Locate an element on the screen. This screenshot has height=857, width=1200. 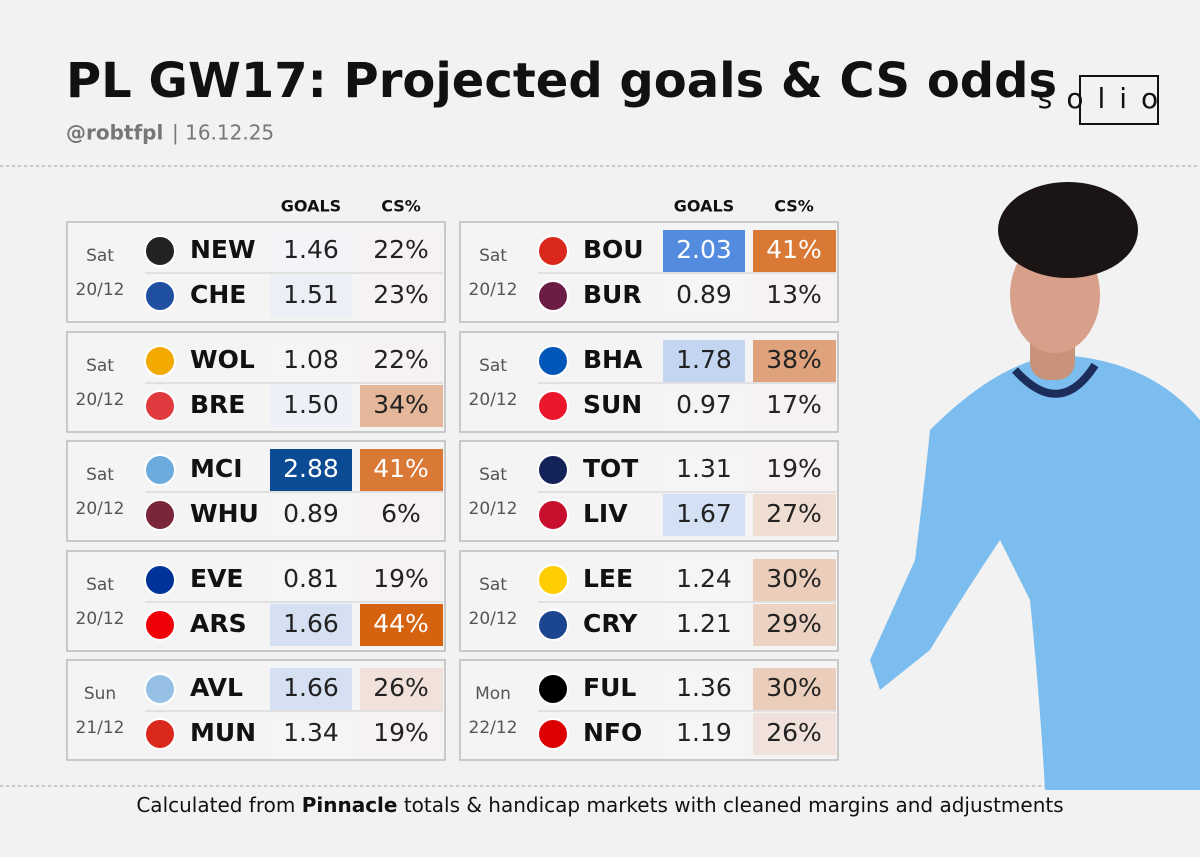
goals: 2.88 is located at coordinates (311, 468).